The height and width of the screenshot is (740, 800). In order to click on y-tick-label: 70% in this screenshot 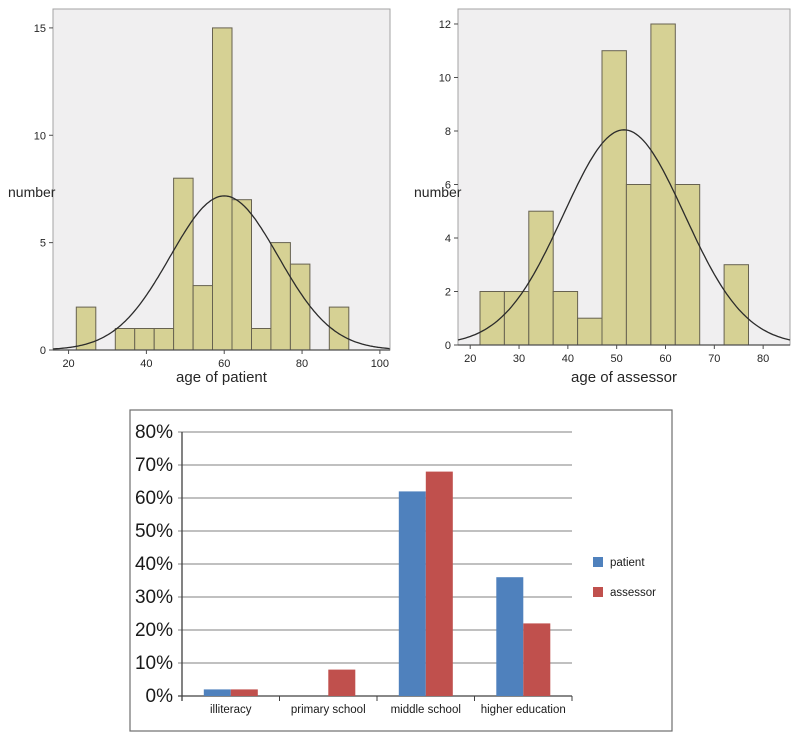, I will do `click(154, 465)`.